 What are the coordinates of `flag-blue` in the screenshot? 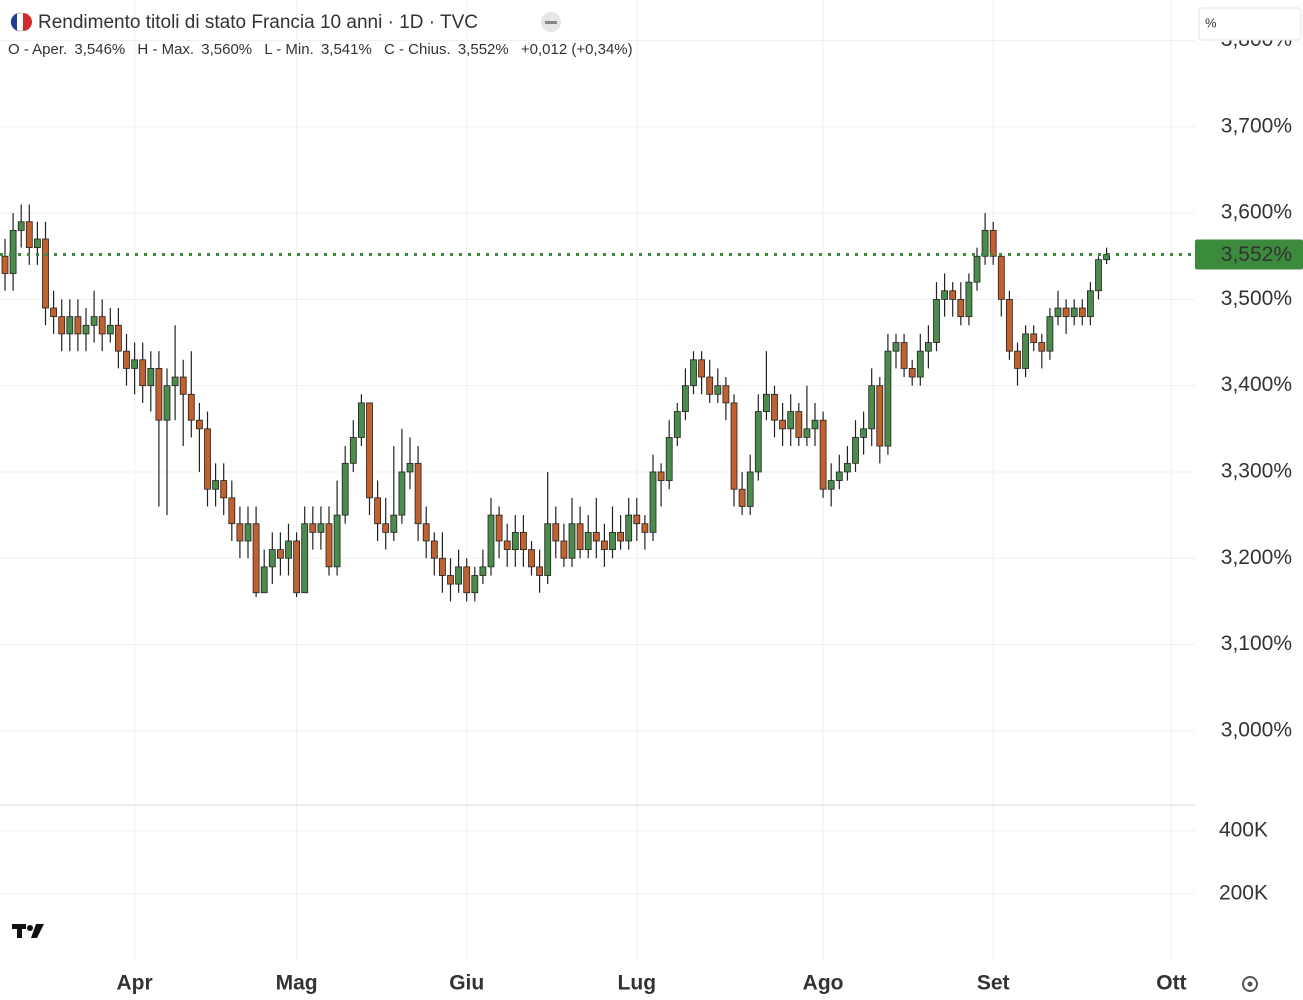 It's located at (15, 22).